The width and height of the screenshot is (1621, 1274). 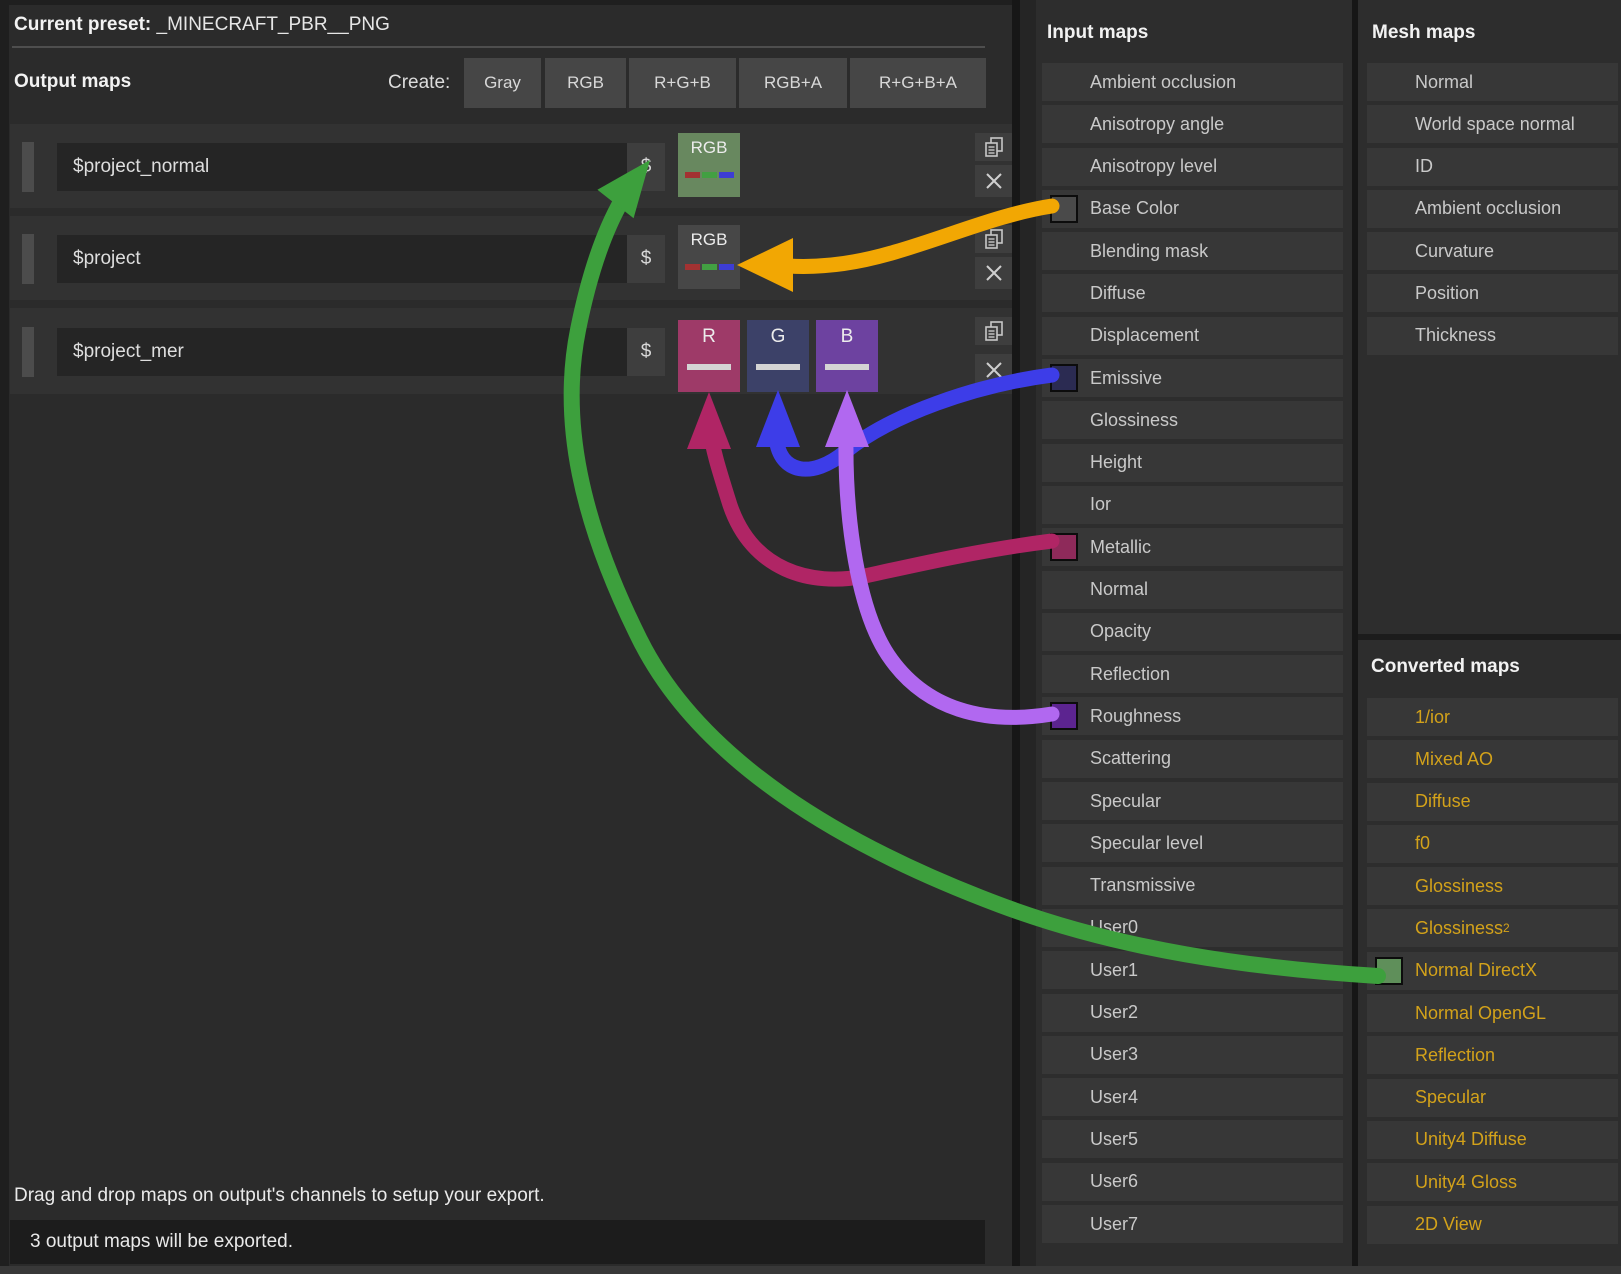 What do you see at coordinates (1492, 82) in the screenshot?
I see `mesh-map-item: Normal` at bounding box center [1492, 82].